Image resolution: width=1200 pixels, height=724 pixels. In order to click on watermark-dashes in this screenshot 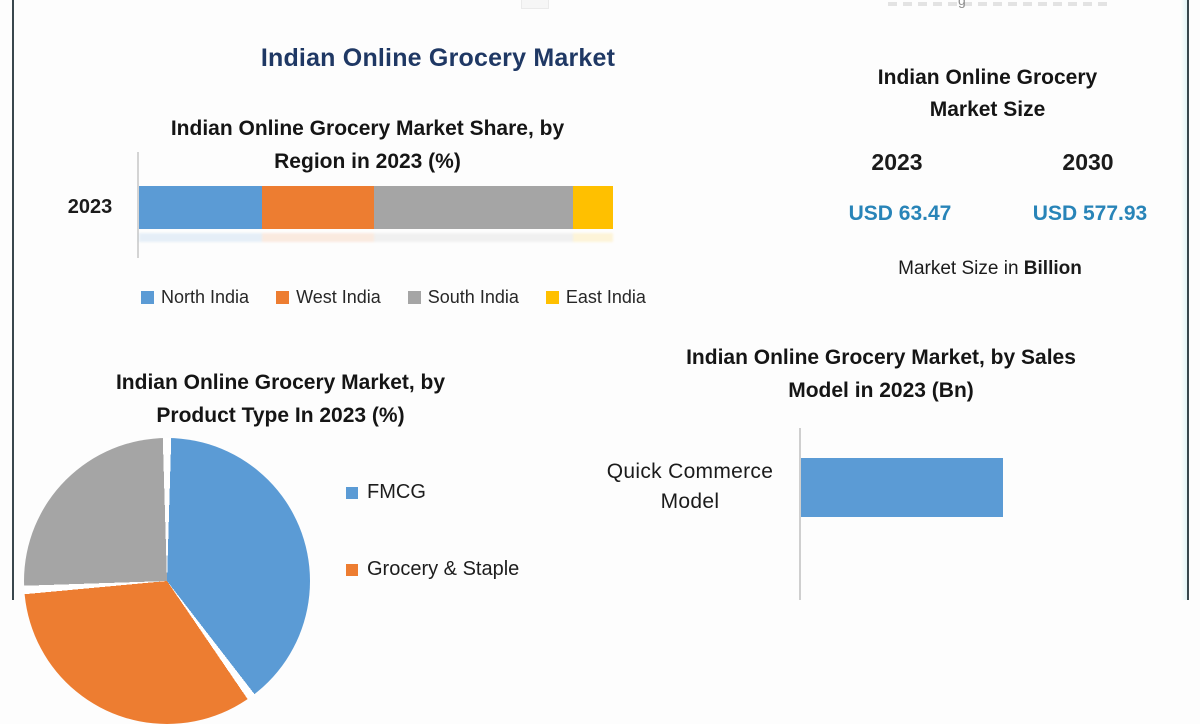, I will do `click(1000, 4)`.